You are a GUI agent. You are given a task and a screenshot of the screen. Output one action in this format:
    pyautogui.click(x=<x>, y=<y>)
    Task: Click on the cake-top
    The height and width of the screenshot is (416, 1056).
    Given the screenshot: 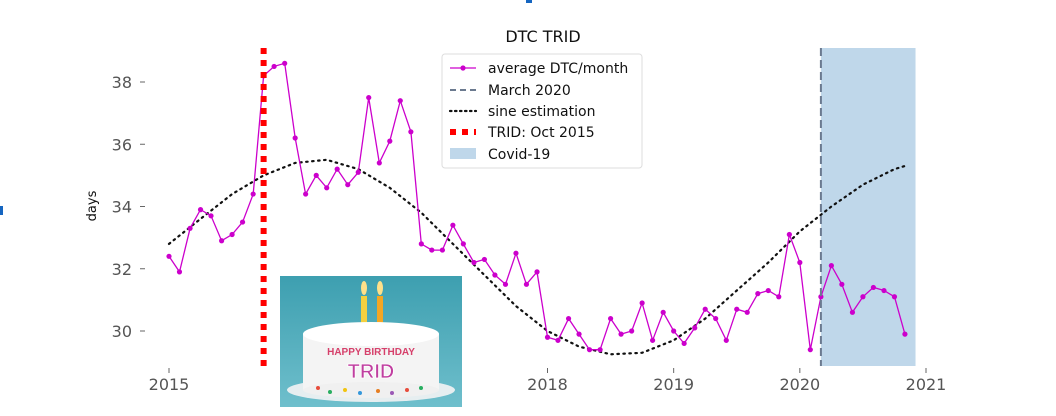 What is the action you would take?
    pyautogui.click(x=371, y=334)
    